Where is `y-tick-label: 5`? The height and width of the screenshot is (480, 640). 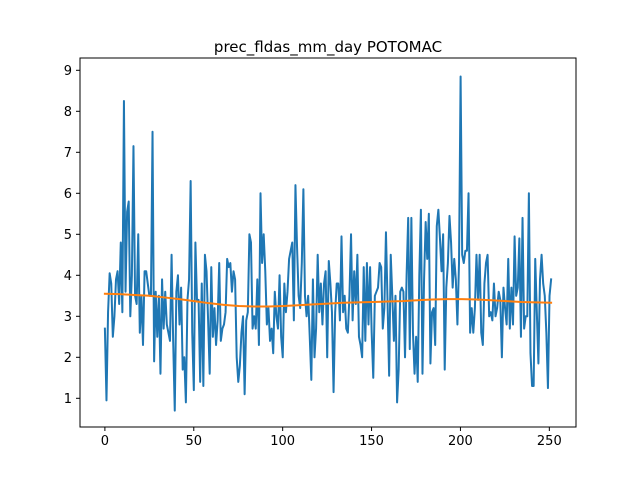 y-tick-label: 5 is located at coordinates (68, 235).